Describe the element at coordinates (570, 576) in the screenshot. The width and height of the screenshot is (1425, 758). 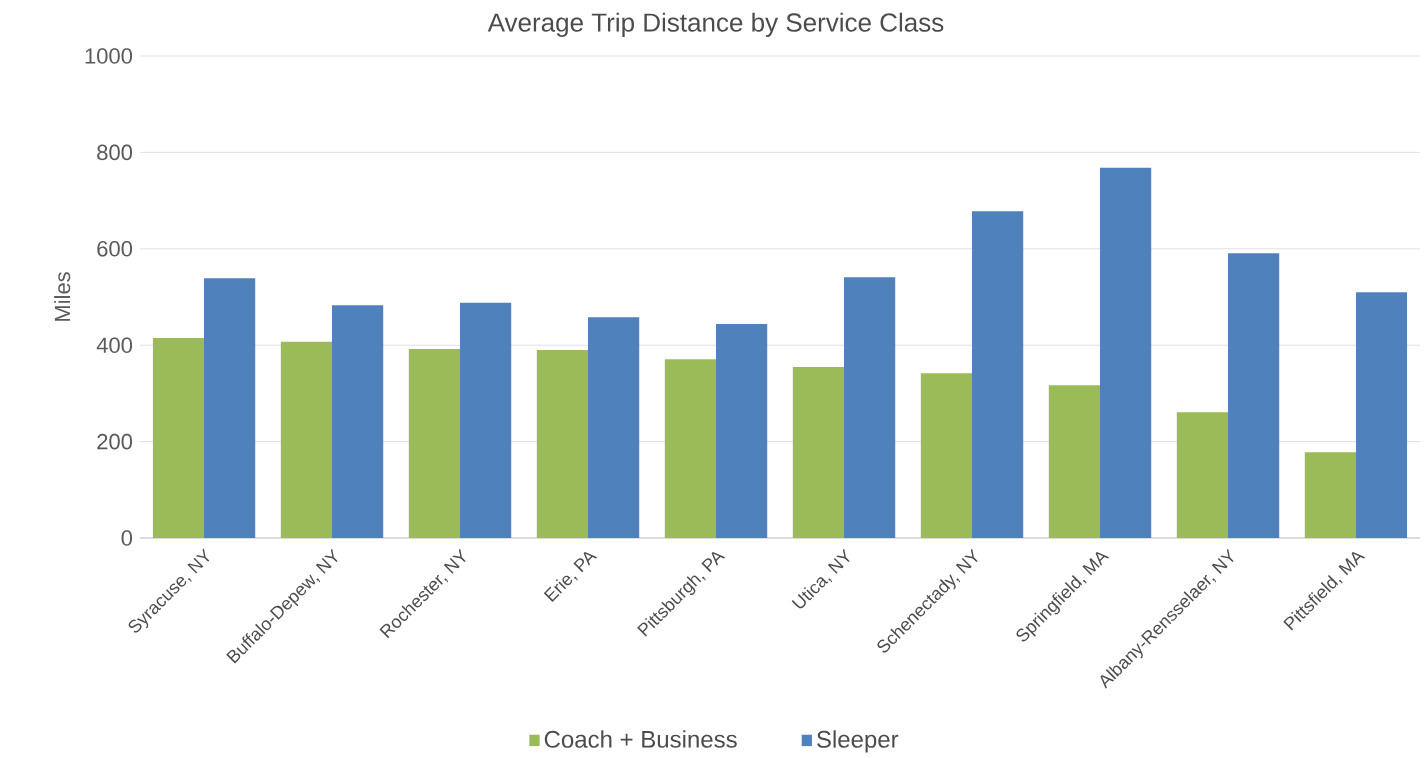
I see `x-tick-label: Erie, PA` at that location.